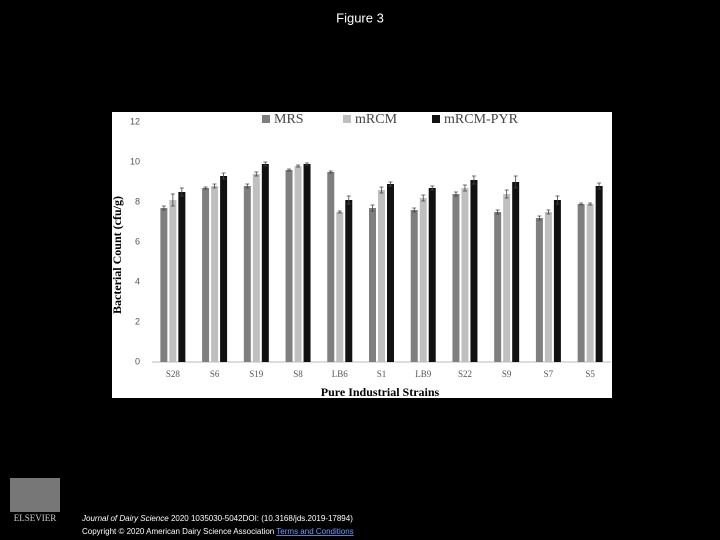 This screenshot has height=540, width=720. What do you see at coordinates (360, 17) in the screenshot?
I see `slide-title: Figure 3` at bounding box center [360, 17].